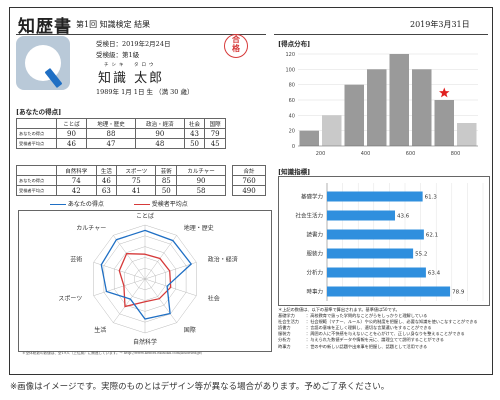 This screenshot has width=500, height=400. Describe the element at coordinates (403, 217) in the screenshot. I see `data-label: 43.6` at that location.